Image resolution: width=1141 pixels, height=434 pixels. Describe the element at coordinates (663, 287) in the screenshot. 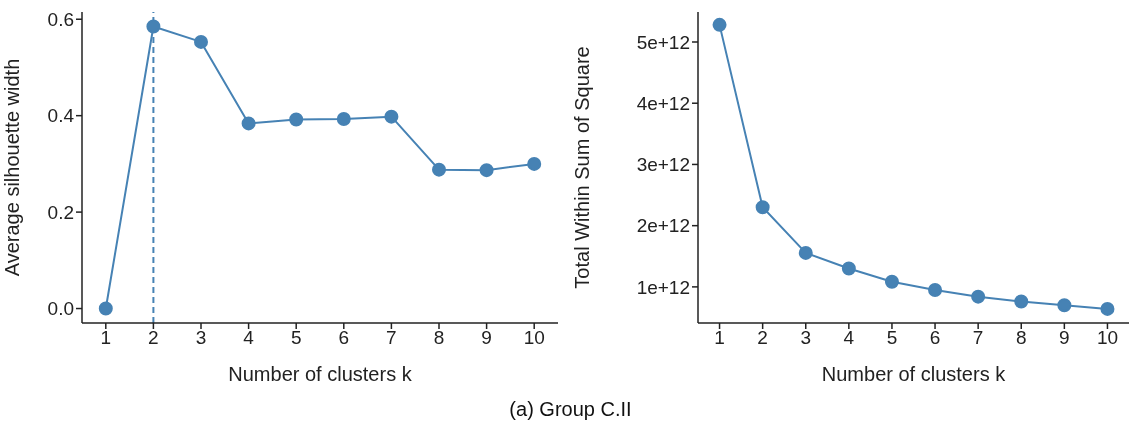

I see `y-tick-label: 1e+12` at that location.